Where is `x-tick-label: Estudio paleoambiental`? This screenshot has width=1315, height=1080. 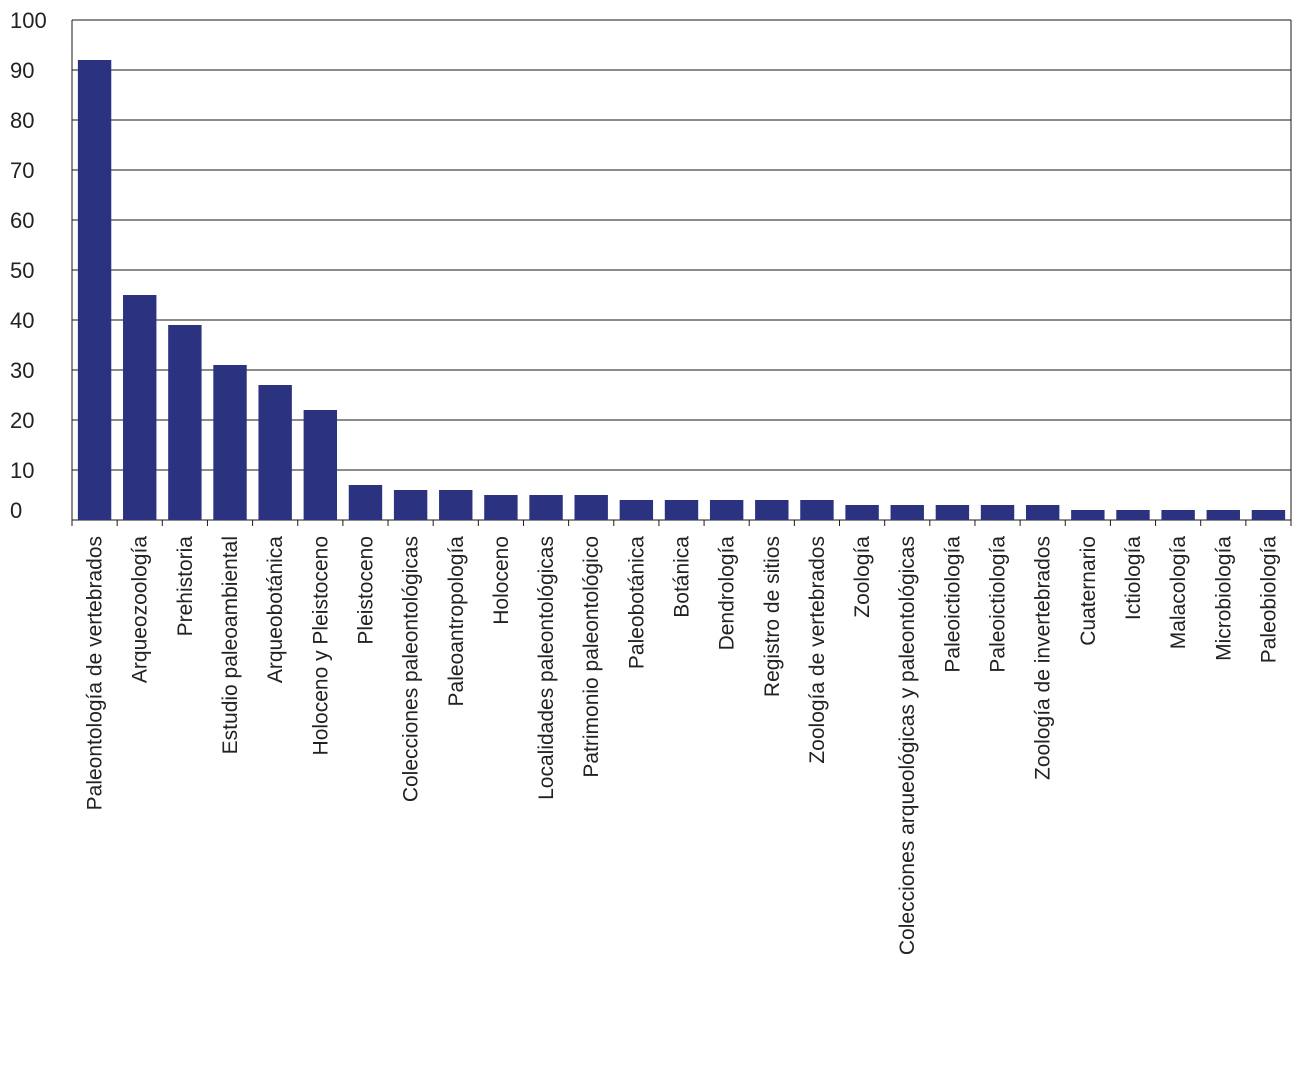
x-tick-label: Estudio paleoambiental is located at coordinates (230, 645).